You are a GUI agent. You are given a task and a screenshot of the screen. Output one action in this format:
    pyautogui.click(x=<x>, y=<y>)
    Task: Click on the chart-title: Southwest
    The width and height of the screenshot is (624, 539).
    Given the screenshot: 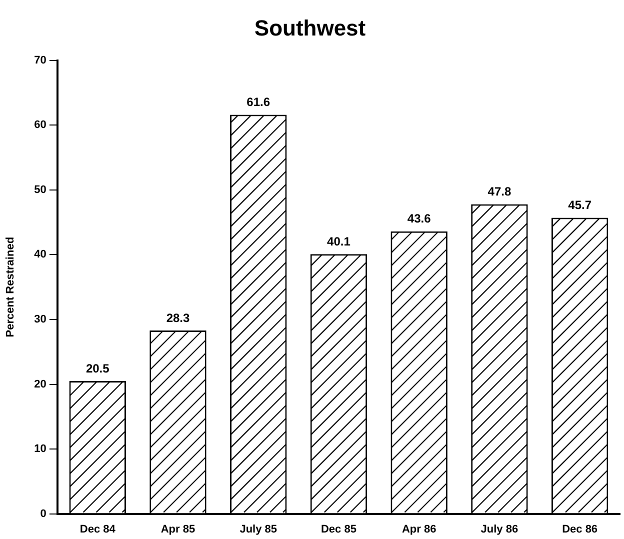 What is the action you would take?
    pyautogui.click(x=310, y=27)
    